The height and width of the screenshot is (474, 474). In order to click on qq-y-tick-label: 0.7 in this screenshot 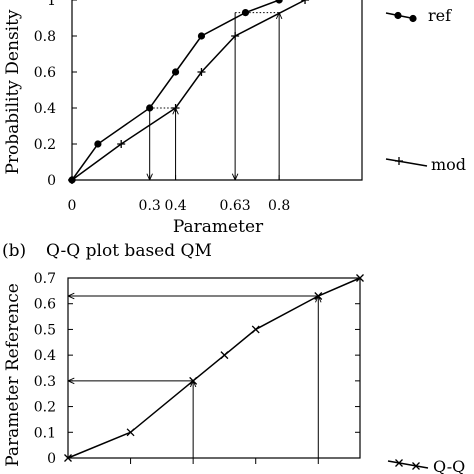, I will do `click(45, 279)`.